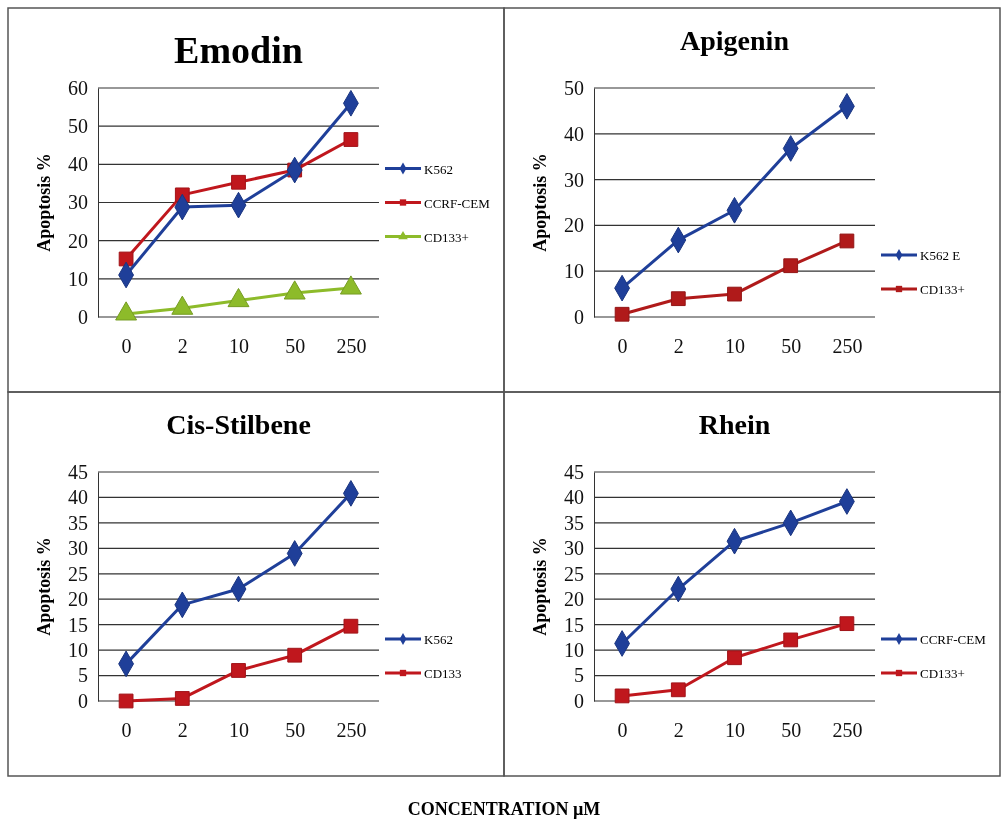  Describe the element at coordinates (238, 50) in the screenshot. I see `chart-title: Emodin` at that location.